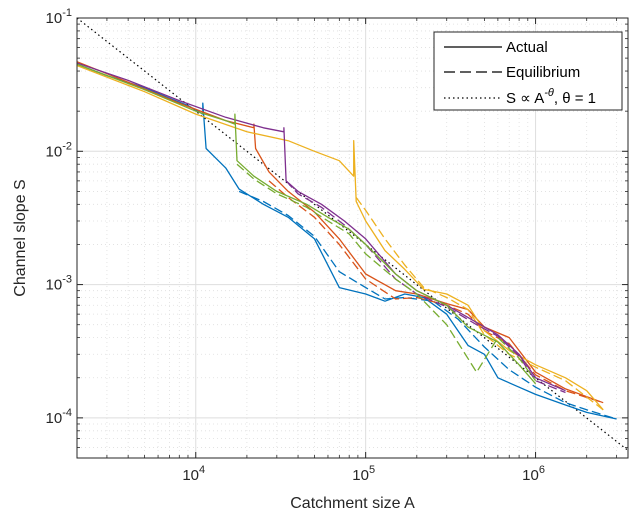 The height and width of the screenshot is (517, 630). What do you see at coordinates (363, 474) in the screenshot?
I see `x-tick-label: 10⁵` at bounding box center [363, 474].